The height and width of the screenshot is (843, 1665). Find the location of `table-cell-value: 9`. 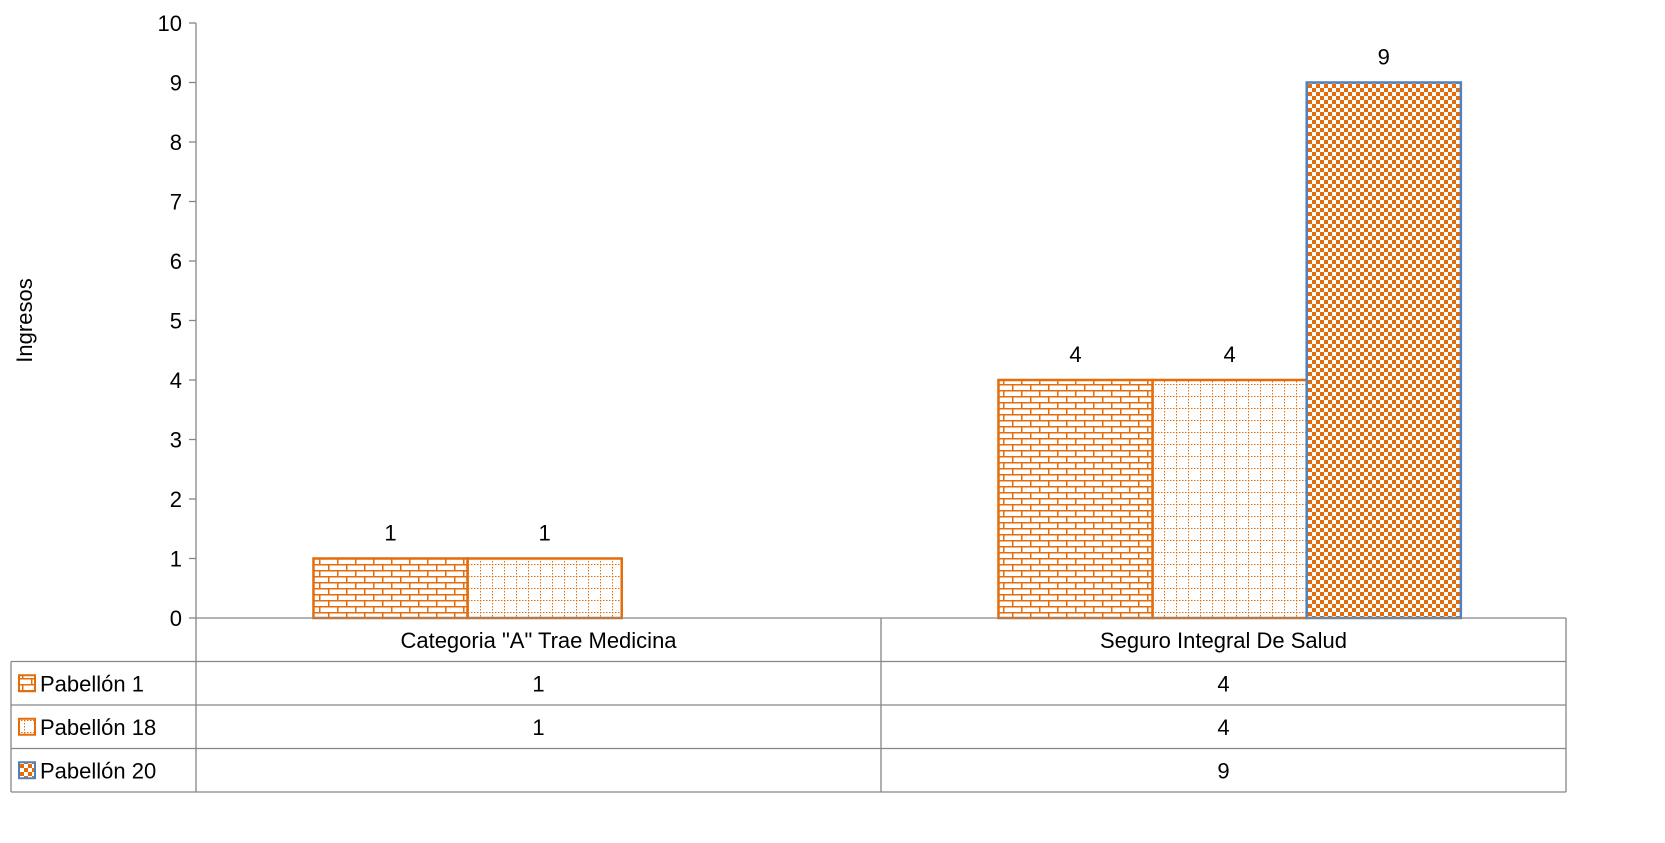

table-cell-value: 9 is located at coordinates (1223, 770).